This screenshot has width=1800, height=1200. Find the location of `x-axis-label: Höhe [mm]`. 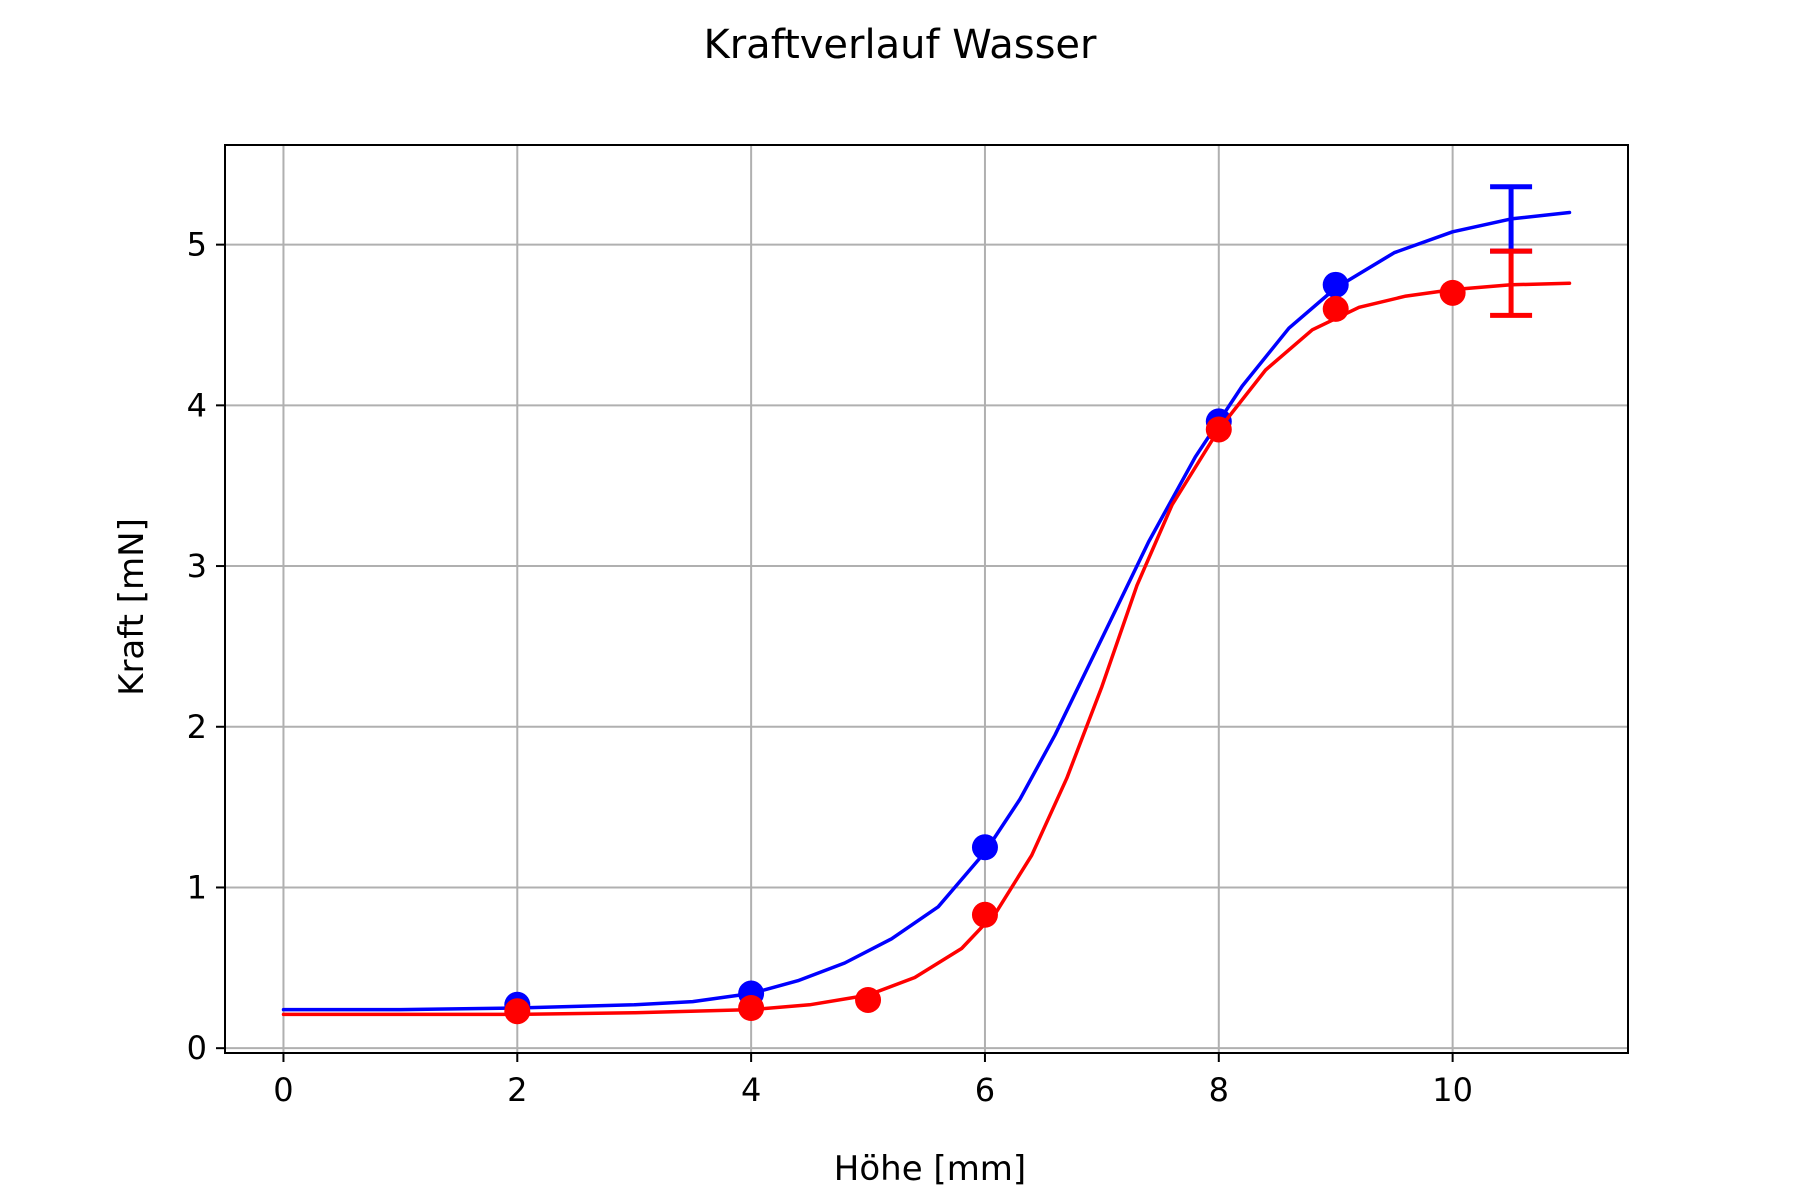

x-axis-label: Höhe [mm] is located at coordinates (930, 1169).